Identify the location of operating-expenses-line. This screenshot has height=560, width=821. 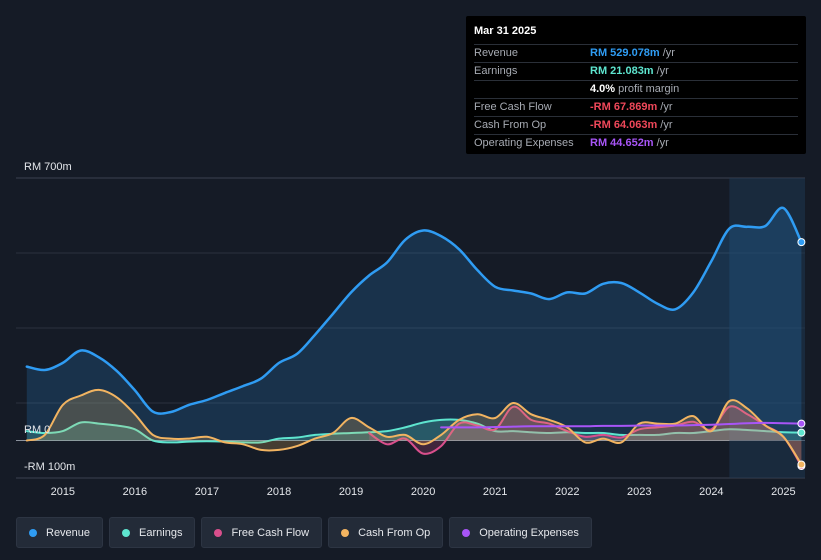
(621, 425).